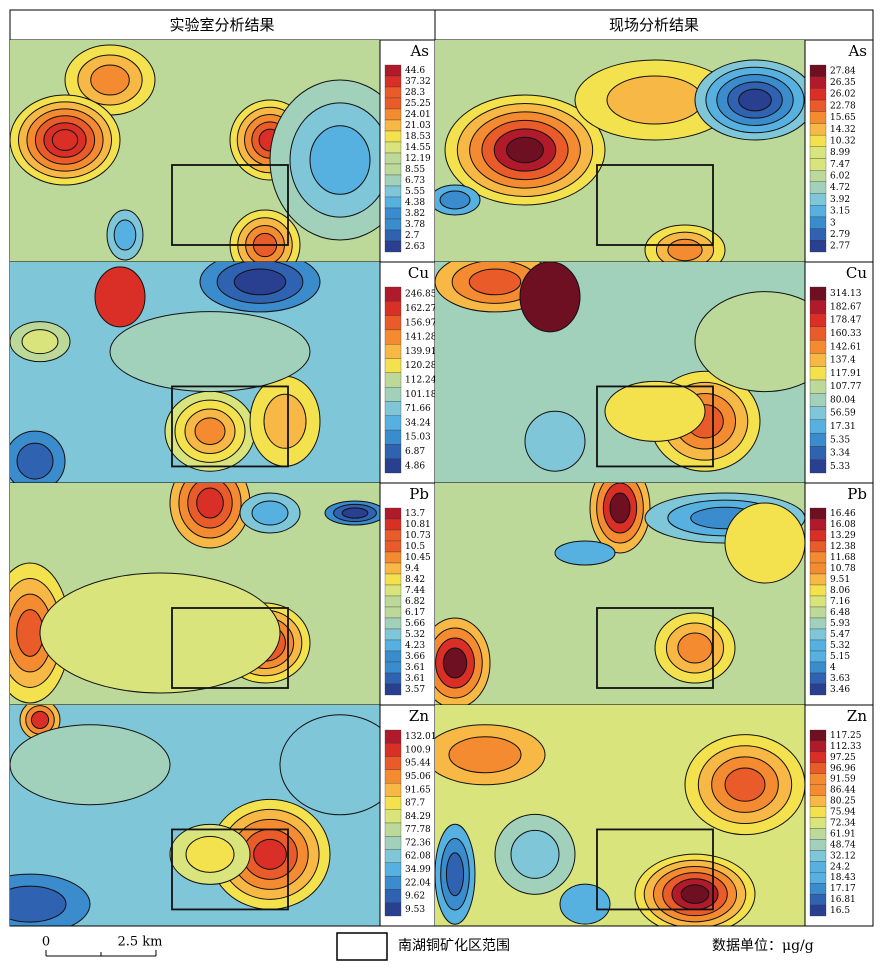 The width and height of the screenshot is (883, 979). What do you see at coordinates (418, 273) in the screenshot?
I see `element-label: Cu` at bounding box center [418, 273].